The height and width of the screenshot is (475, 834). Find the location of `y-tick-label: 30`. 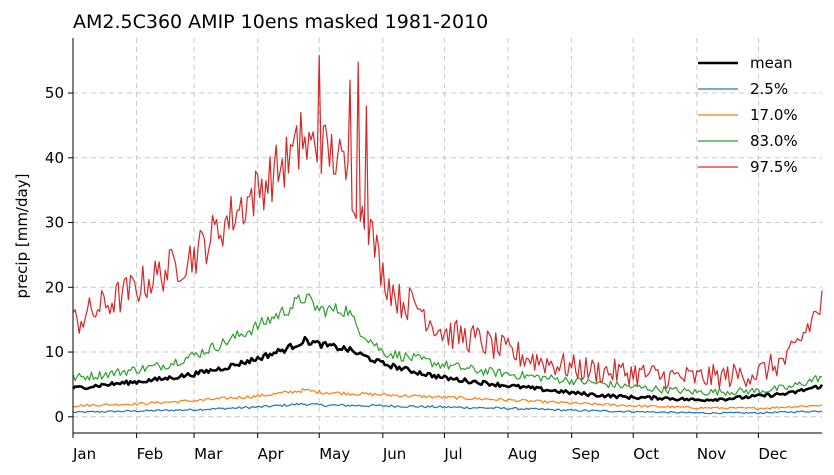

y-tick-label: 30 is located at coordinates (54, 223).